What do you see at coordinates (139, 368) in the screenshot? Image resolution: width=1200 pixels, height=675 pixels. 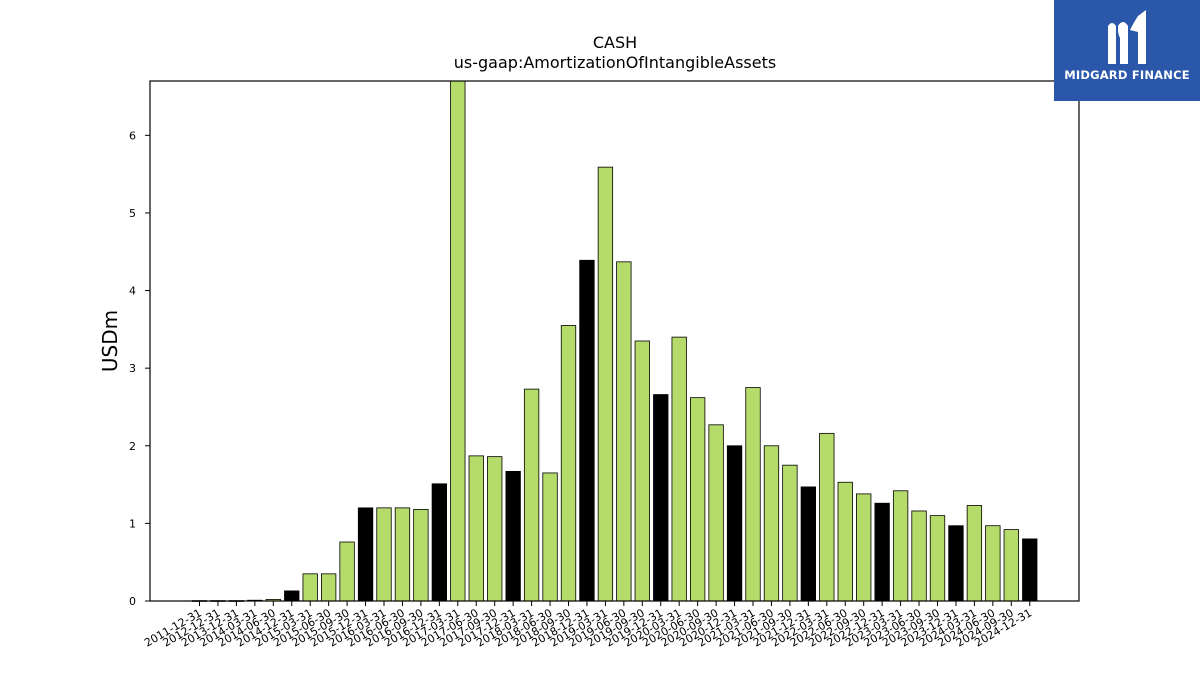 I see `y-ticks-group: 0 1 2 3 4 5 6` at bounding box center [139, 368].